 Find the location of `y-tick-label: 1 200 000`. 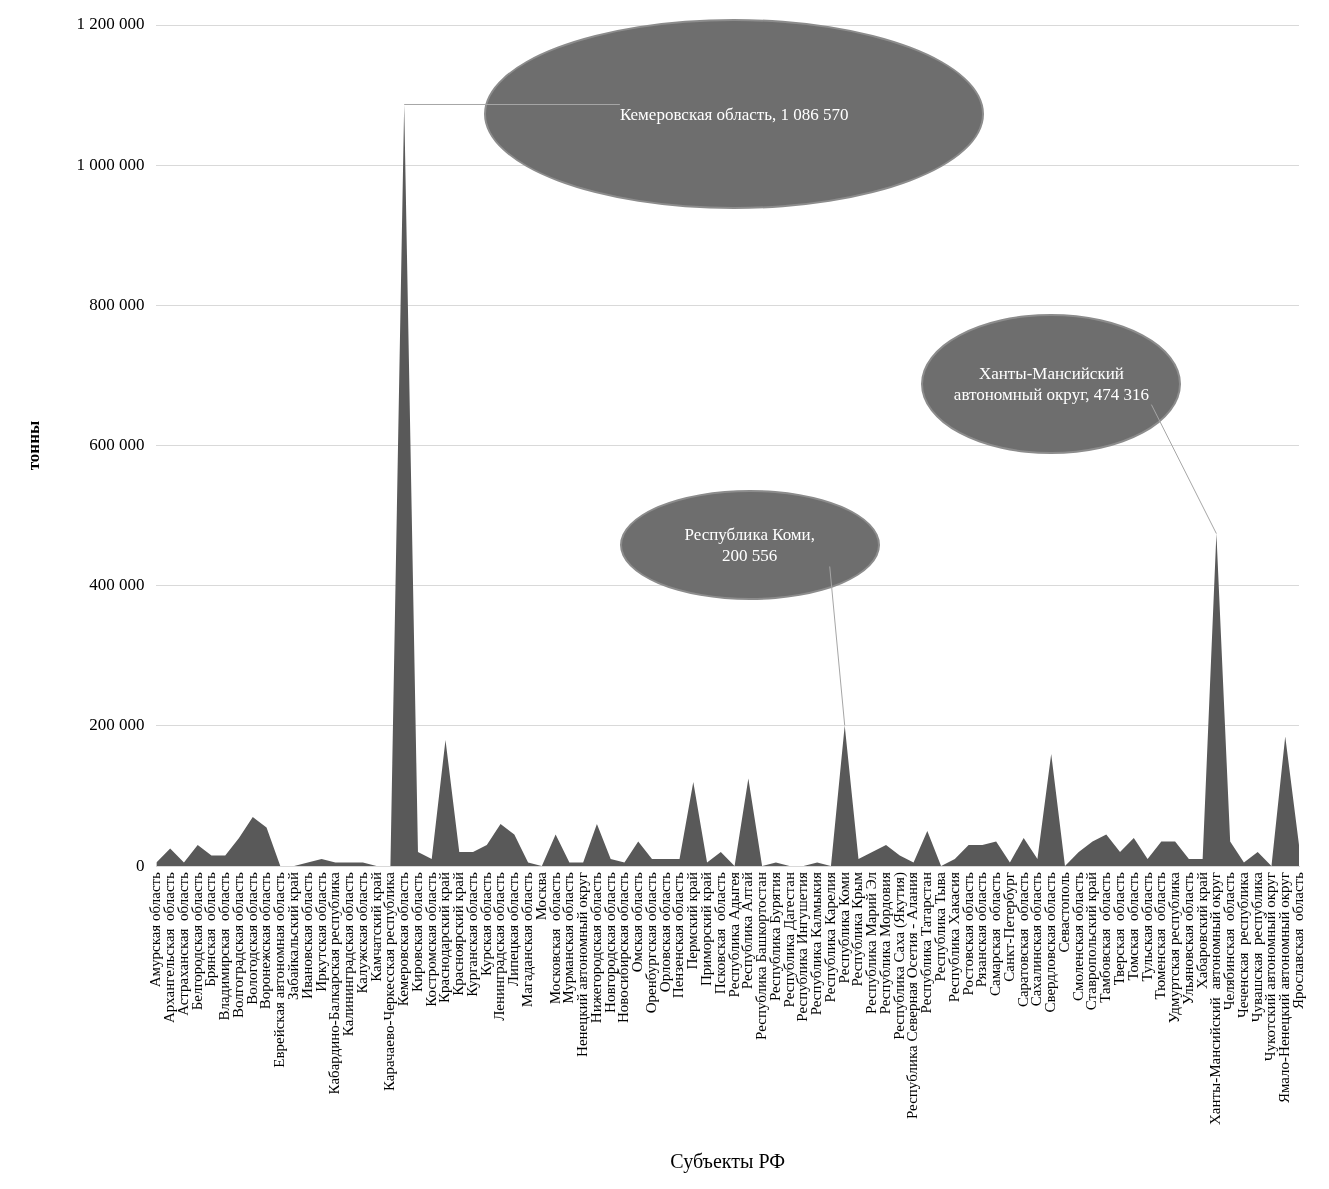

y-tick-label: 1 200 000 is located at coordinates (110, 24).